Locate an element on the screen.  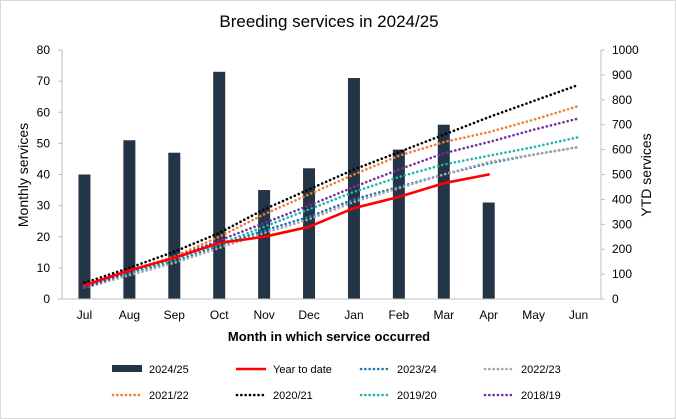
legend-label-2022-23: 2022/23 is located at coordinates (541, 370).